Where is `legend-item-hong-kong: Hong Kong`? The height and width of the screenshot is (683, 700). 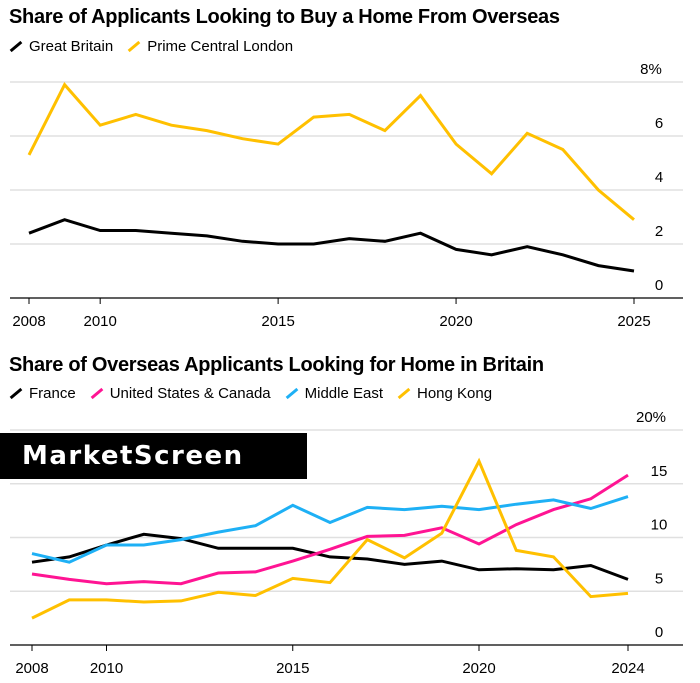
legend-item-hong-kong: Hong Kong is located at coordinates (444, 393).